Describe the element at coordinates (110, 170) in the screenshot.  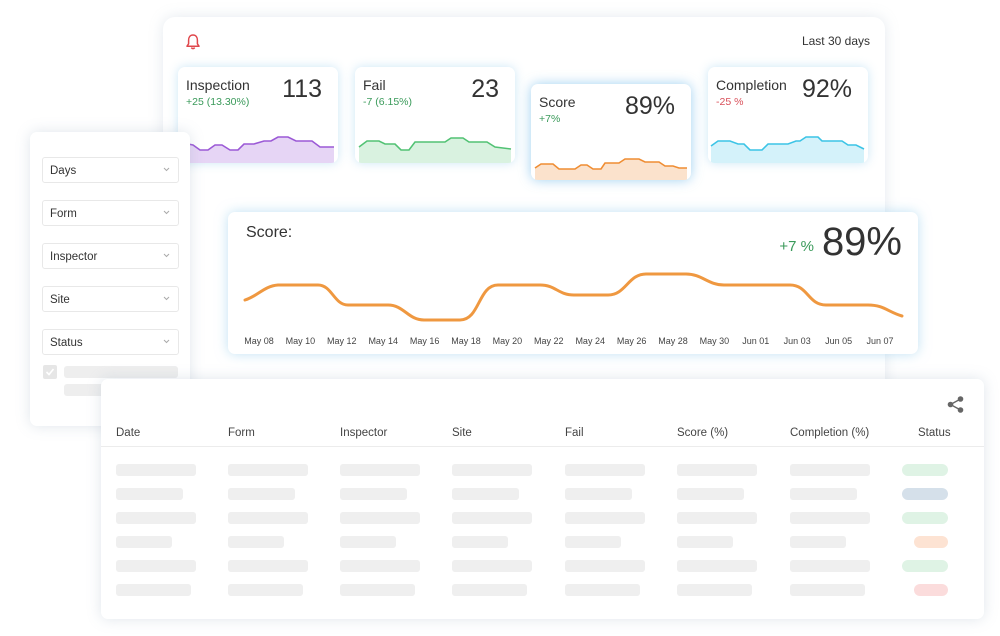
I see `filter-select-days: Days` at that location.